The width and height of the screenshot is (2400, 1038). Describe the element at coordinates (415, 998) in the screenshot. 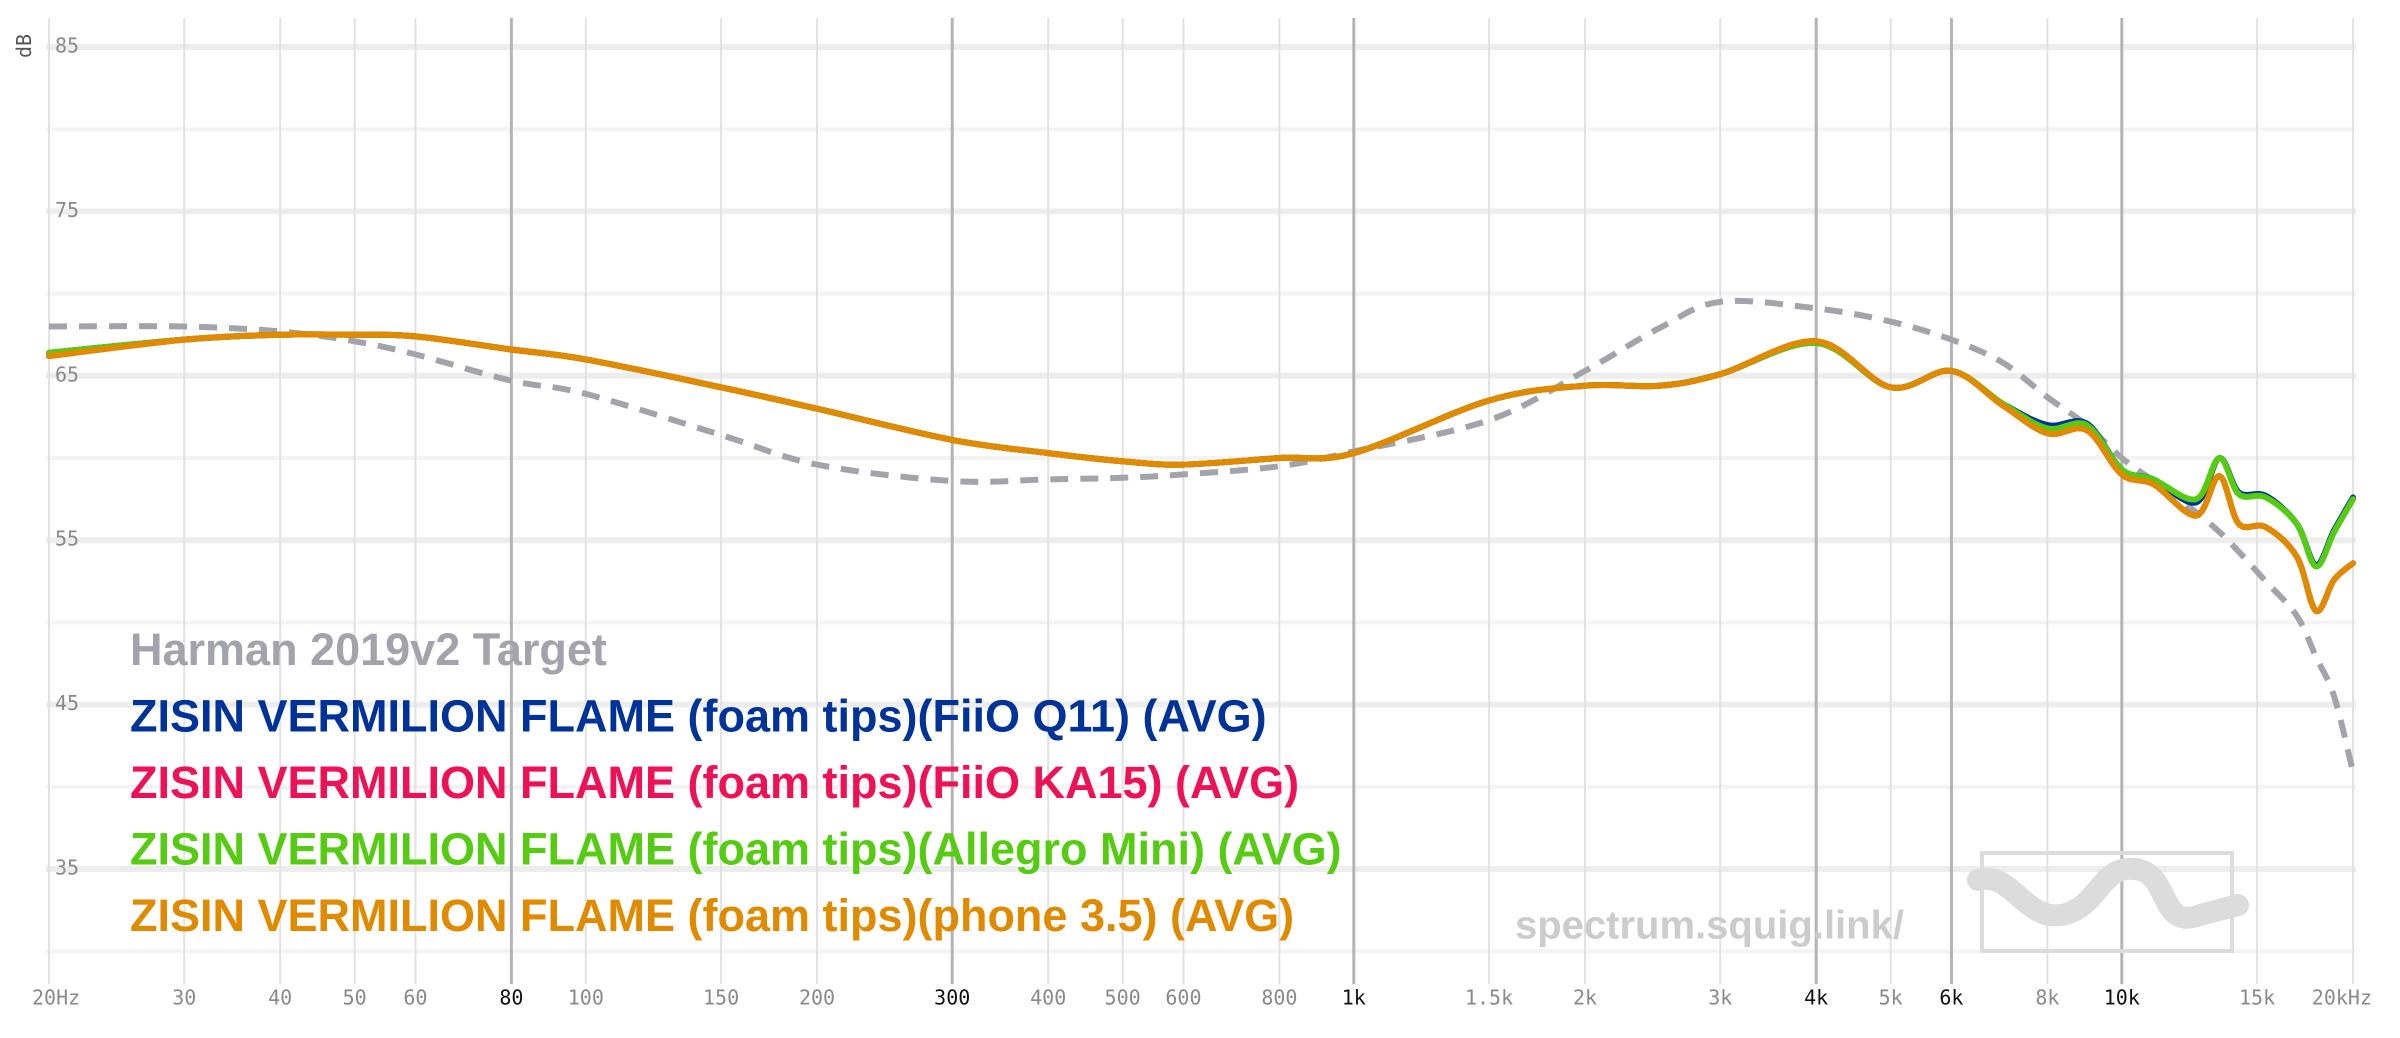

I see `x-tick-label: 60` at that location.